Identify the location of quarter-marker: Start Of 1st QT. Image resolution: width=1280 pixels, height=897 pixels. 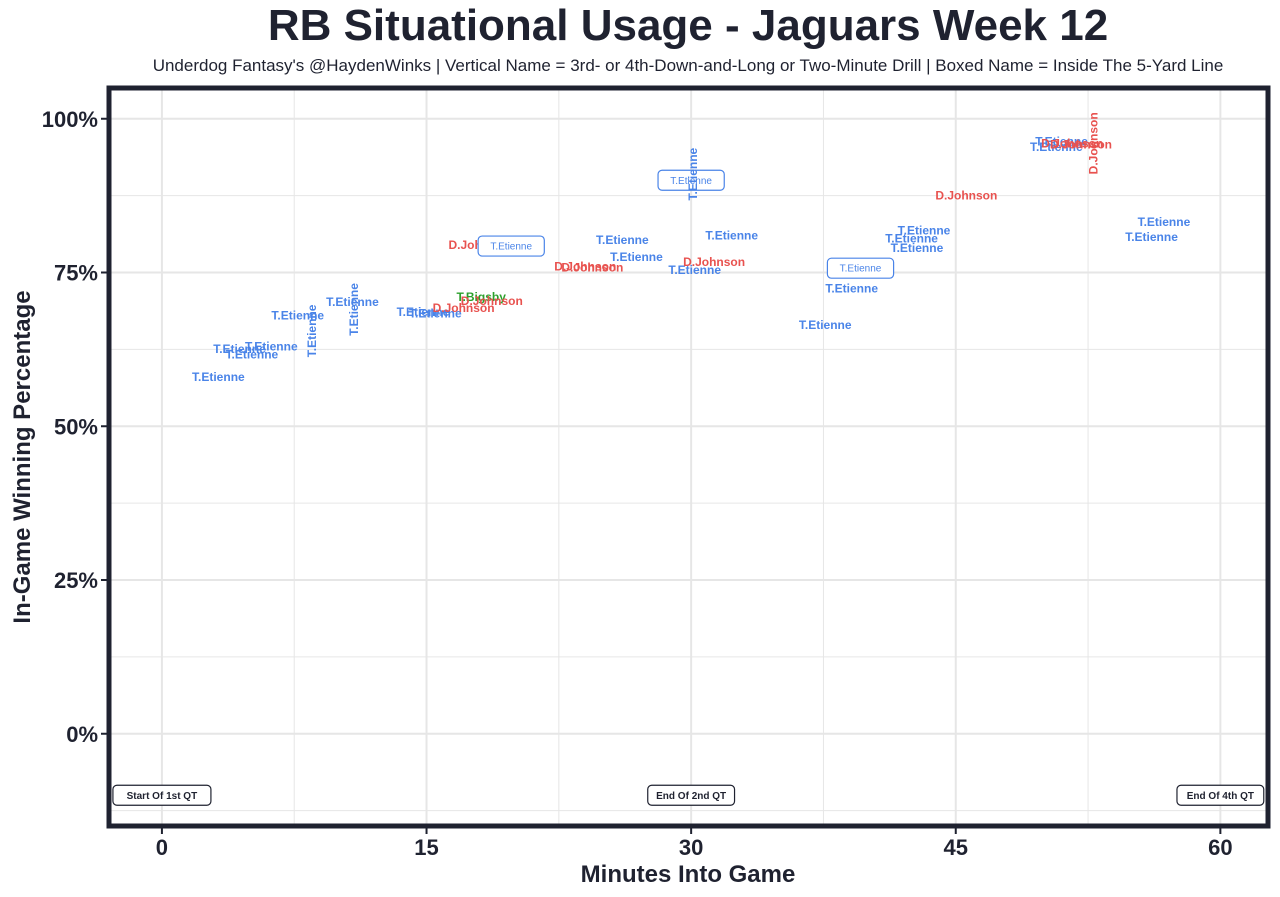
(162, 795).